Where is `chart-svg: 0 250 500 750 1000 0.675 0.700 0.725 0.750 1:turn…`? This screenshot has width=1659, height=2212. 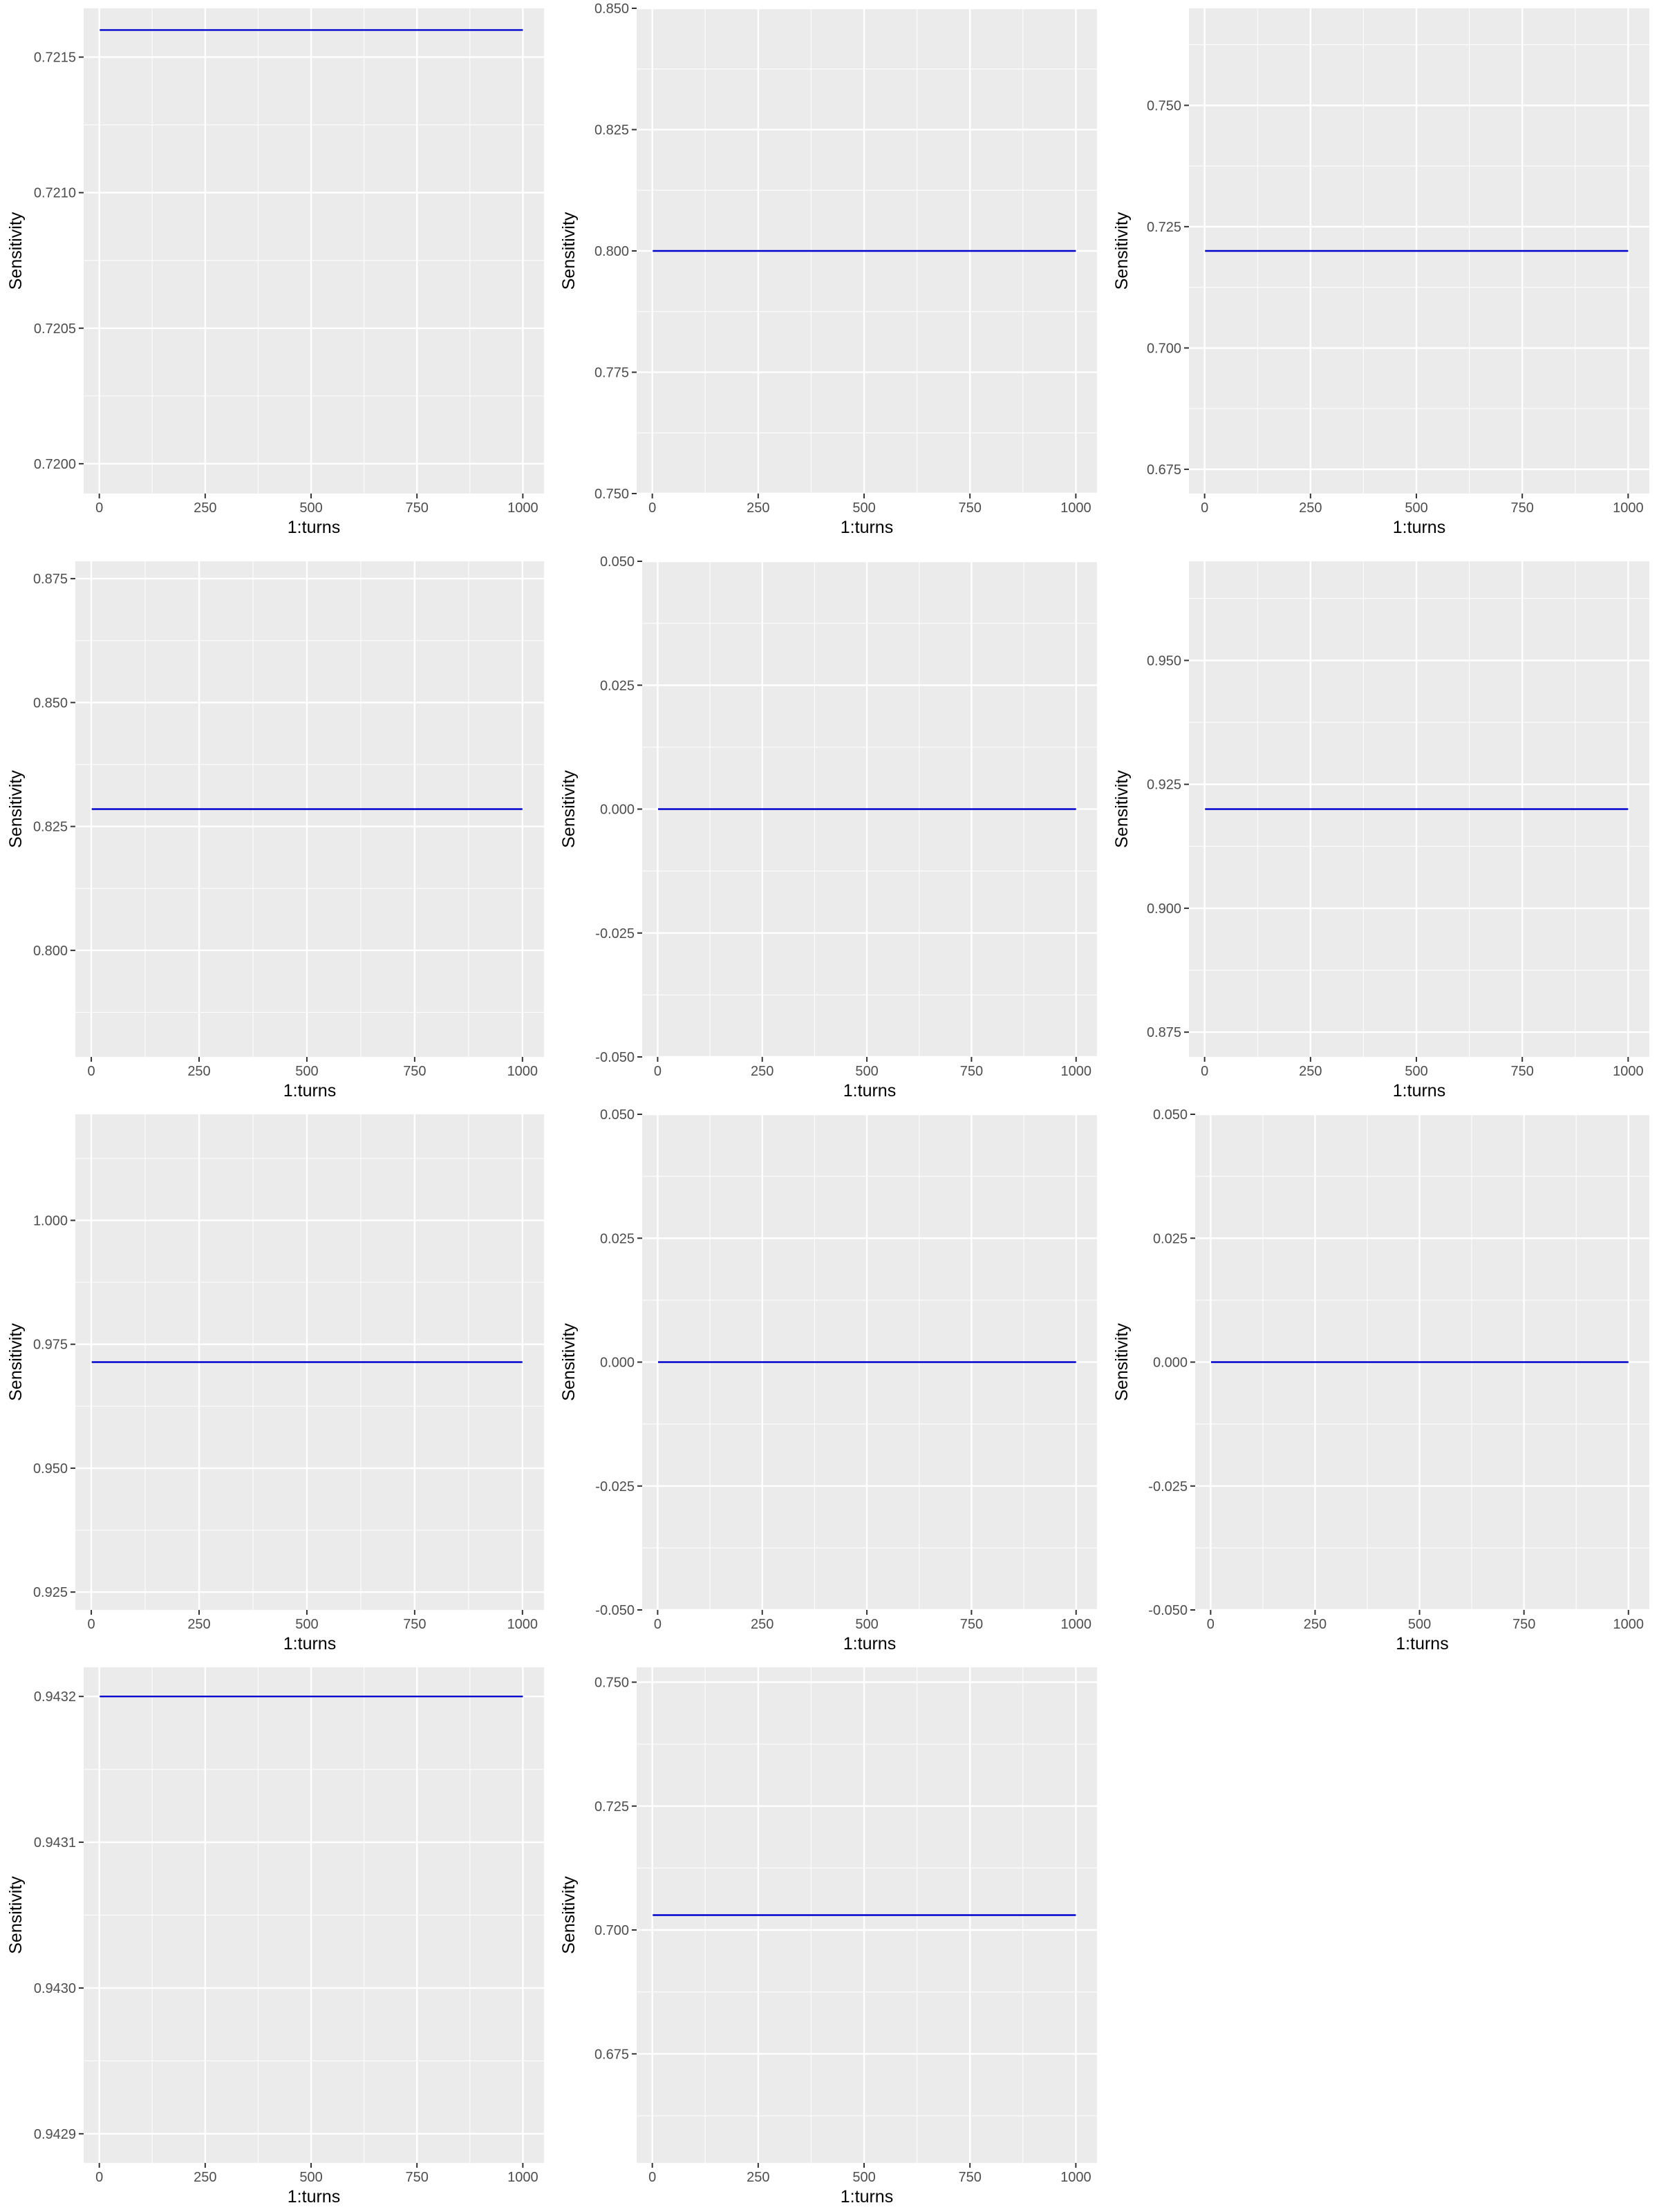 chart-svg: 0 250 500 750 1000 0.675 0.700 0.725 0.750 1:turn… is located at coordinates (828, 1937).